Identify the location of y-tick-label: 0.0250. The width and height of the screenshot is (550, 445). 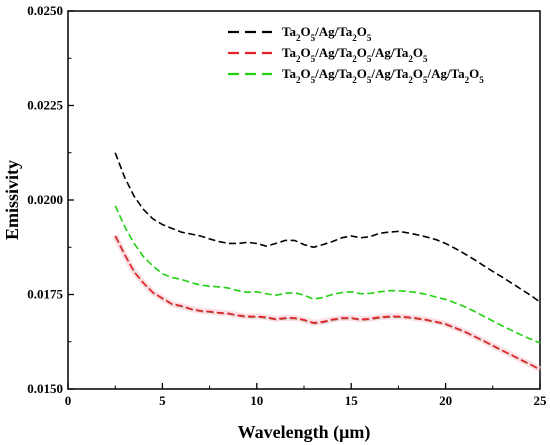
(45, 10).